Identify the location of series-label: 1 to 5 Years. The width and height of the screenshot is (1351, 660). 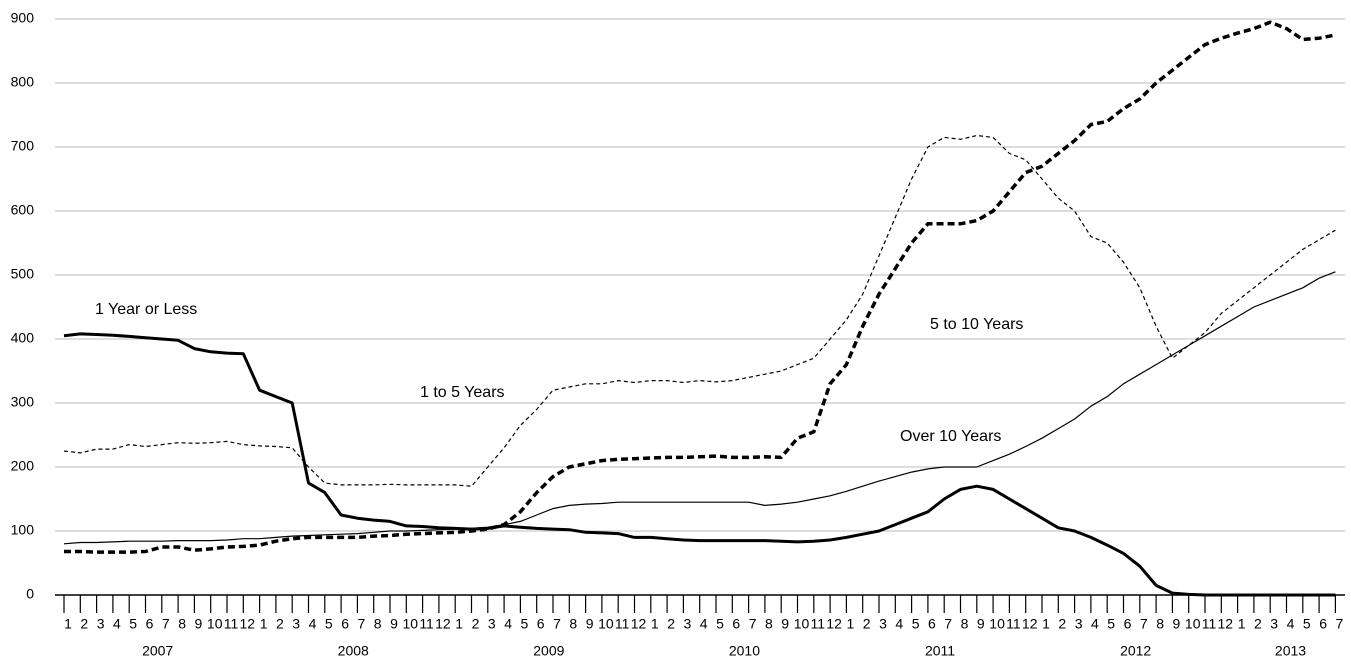
(462, 392).